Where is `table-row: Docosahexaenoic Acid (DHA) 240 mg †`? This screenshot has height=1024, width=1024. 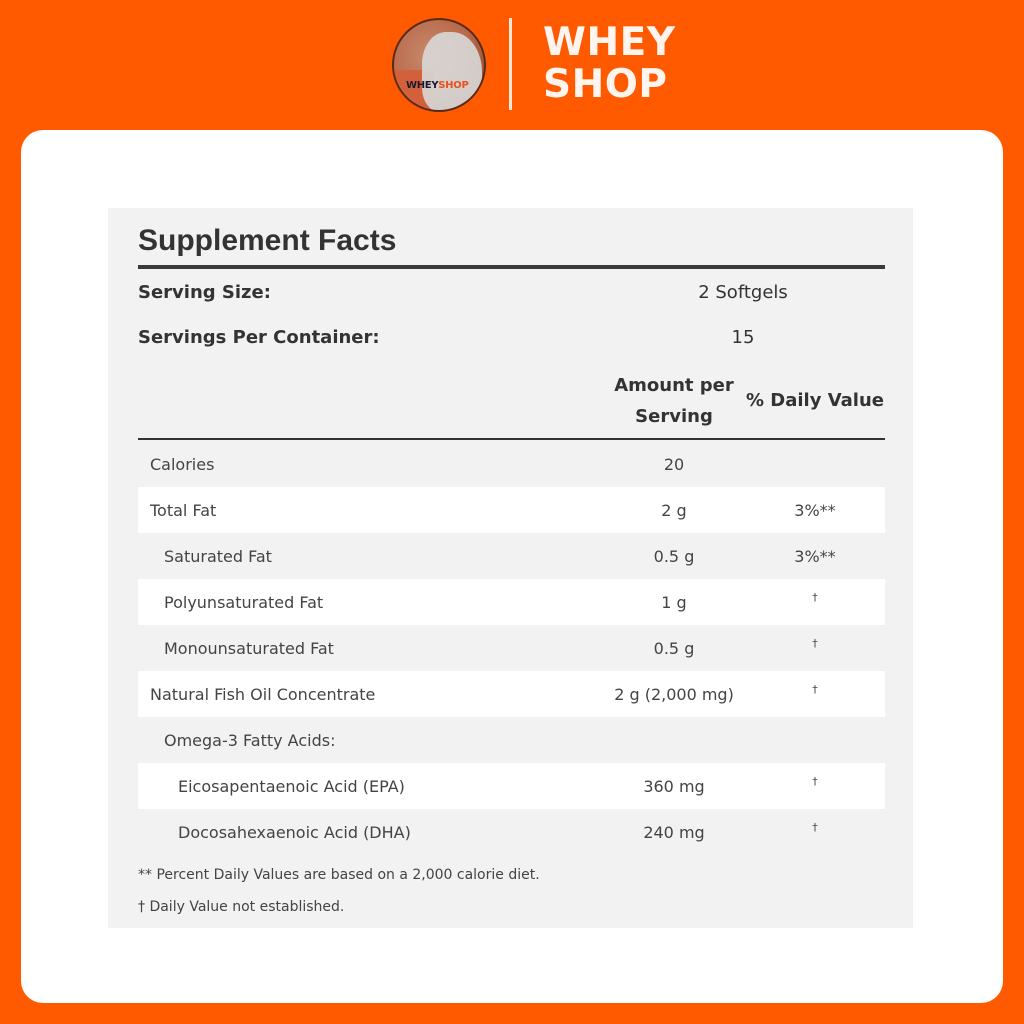 table-row: Docosahexaenoic Acid (DHA) 240 mg † is located at coordinates (511, 832).